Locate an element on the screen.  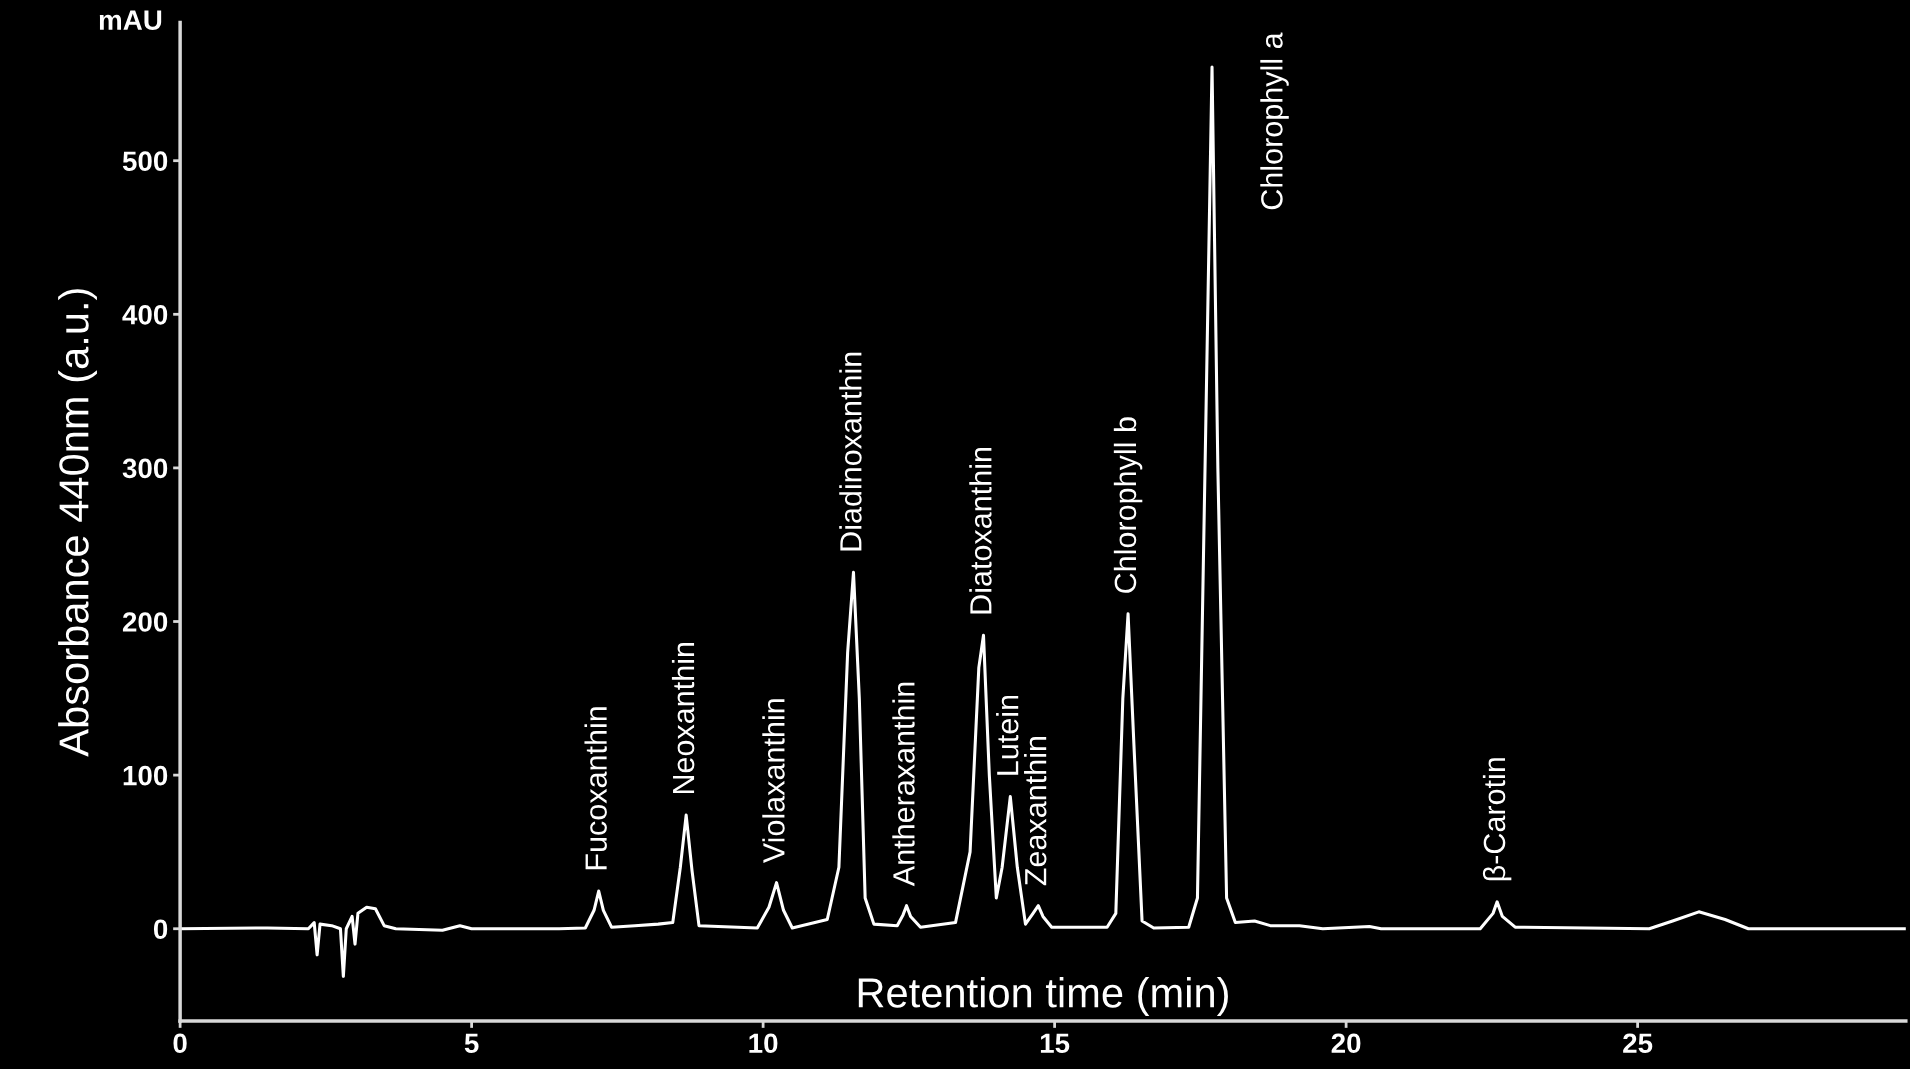
y-axis-title: Absorbance 440nm (a.u.) is located at coordinates (77, 523).